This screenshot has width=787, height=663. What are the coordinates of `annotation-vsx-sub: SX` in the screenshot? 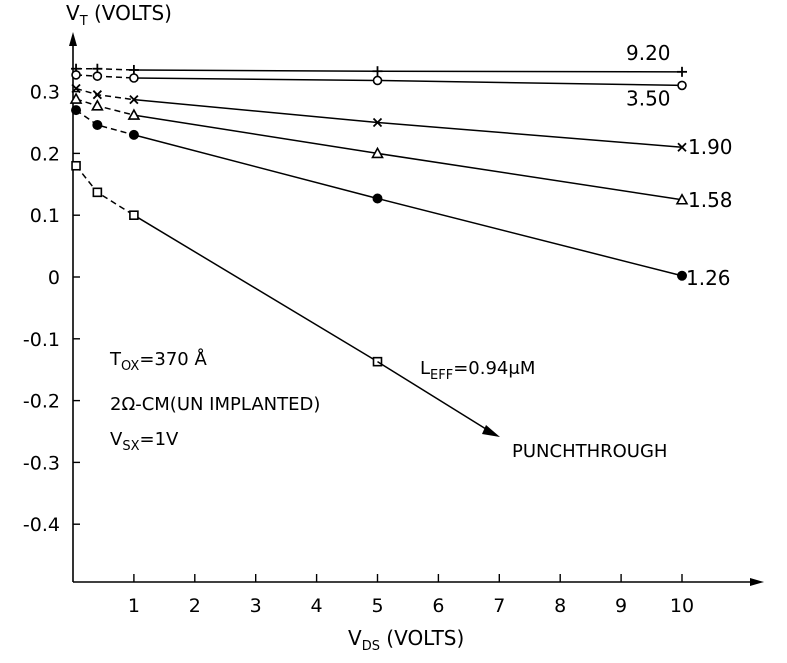 It's located at (130, 446).